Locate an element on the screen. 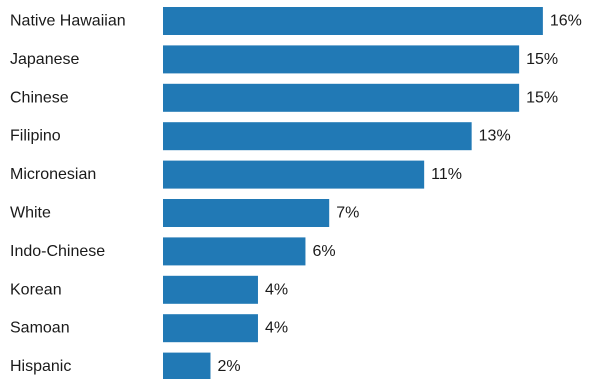 This screenshot has height=379, width=595. value-label: 11% is located at coordinates (446, 174).